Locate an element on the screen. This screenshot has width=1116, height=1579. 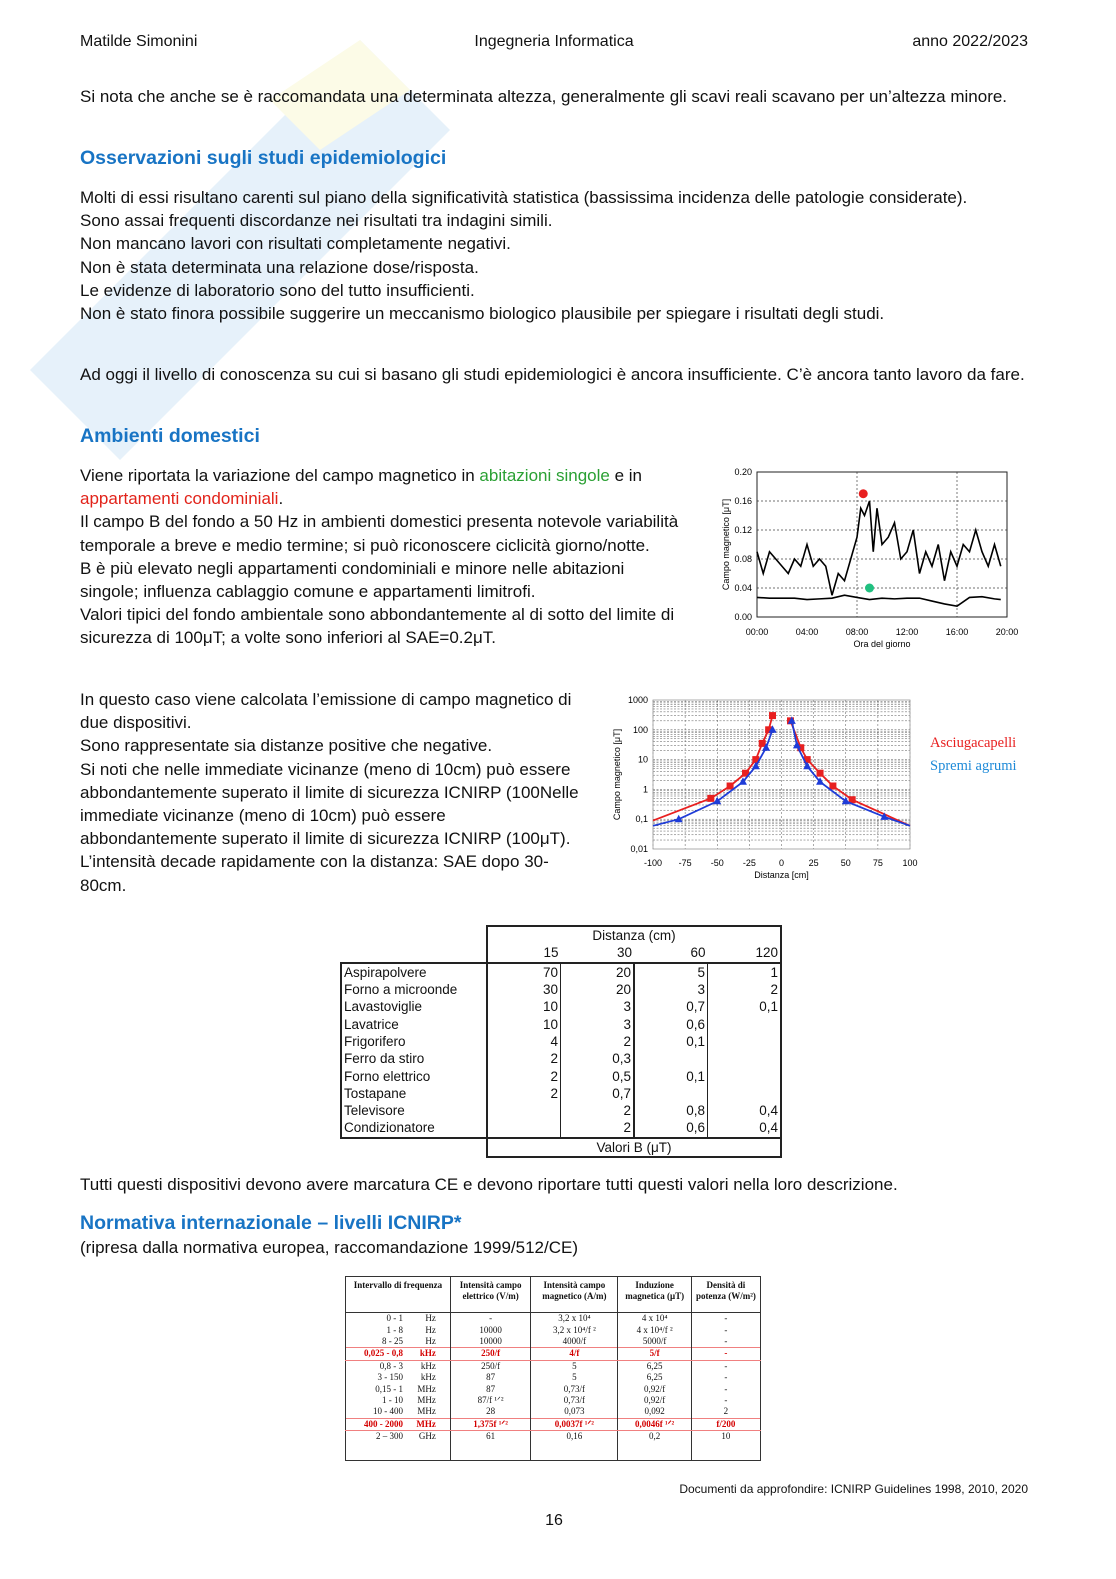
section-title-epidemiologici: Osservazioni sugli studi epidemiologici is located at coordinates (263, 158).